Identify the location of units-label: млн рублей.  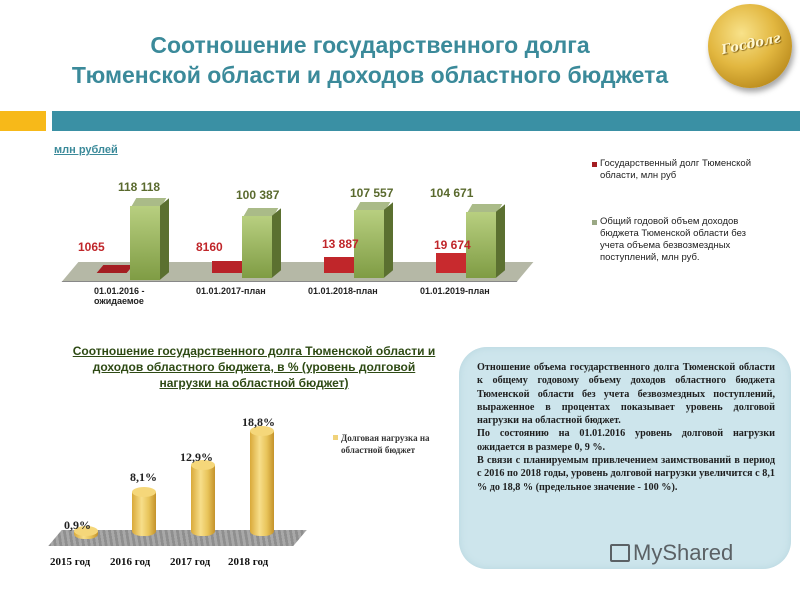
(86, 150).